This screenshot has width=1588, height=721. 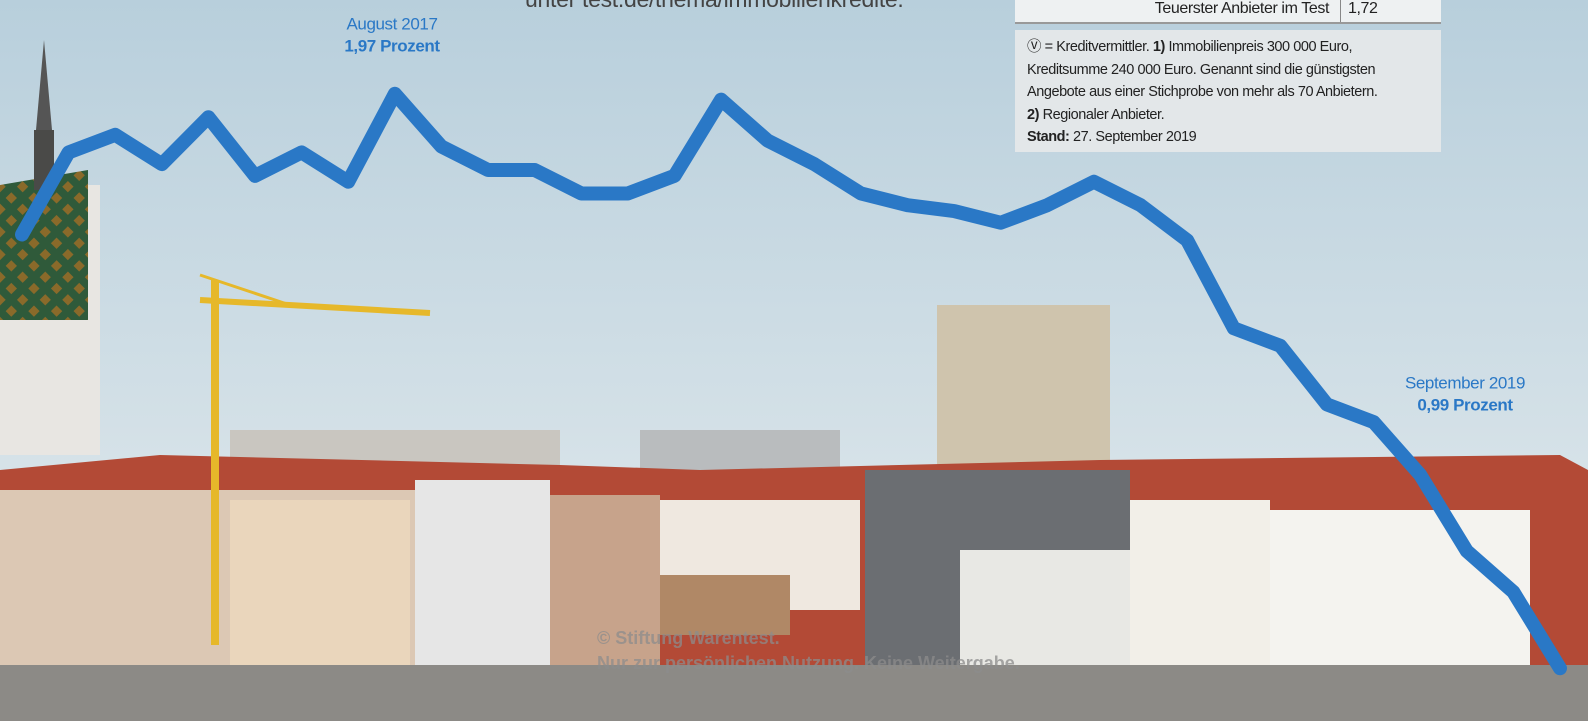 What do you see at coordinates (1258, 47) in the screenshot?
I see `footnote-text: Immobilienpreis 300 000 Euro,` at bounding box center [1258, 47].